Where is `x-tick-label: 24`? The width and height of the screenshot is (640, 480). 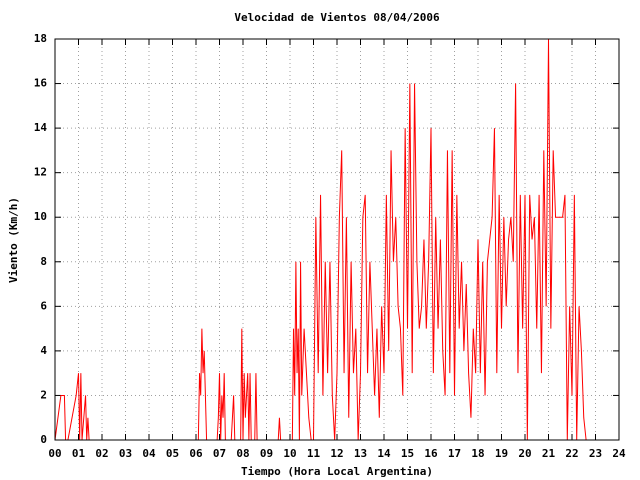
x-tick-label: 24 is located at coordinates (619, 453).